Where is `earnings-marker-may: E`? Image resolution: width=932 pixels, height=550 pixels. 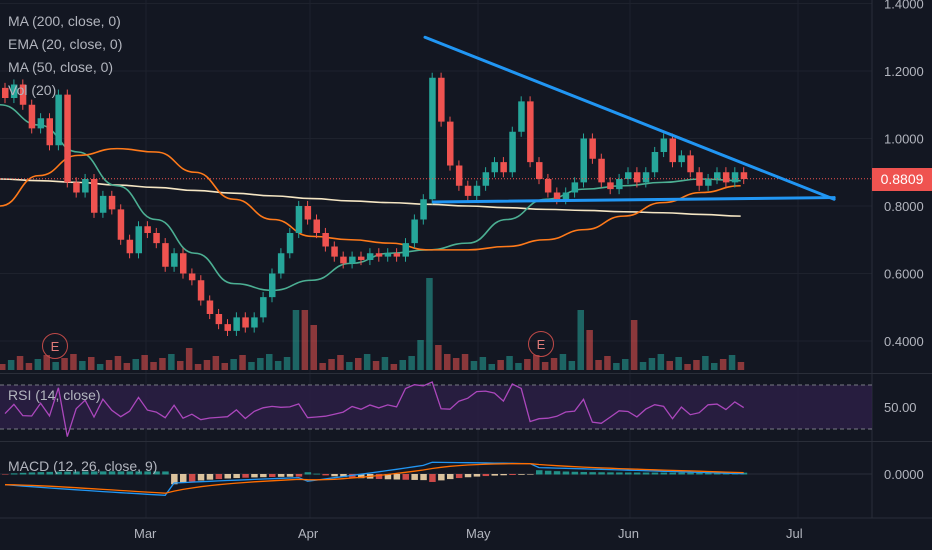
earnings-marker-may: E is located at coordinates (541, 344).